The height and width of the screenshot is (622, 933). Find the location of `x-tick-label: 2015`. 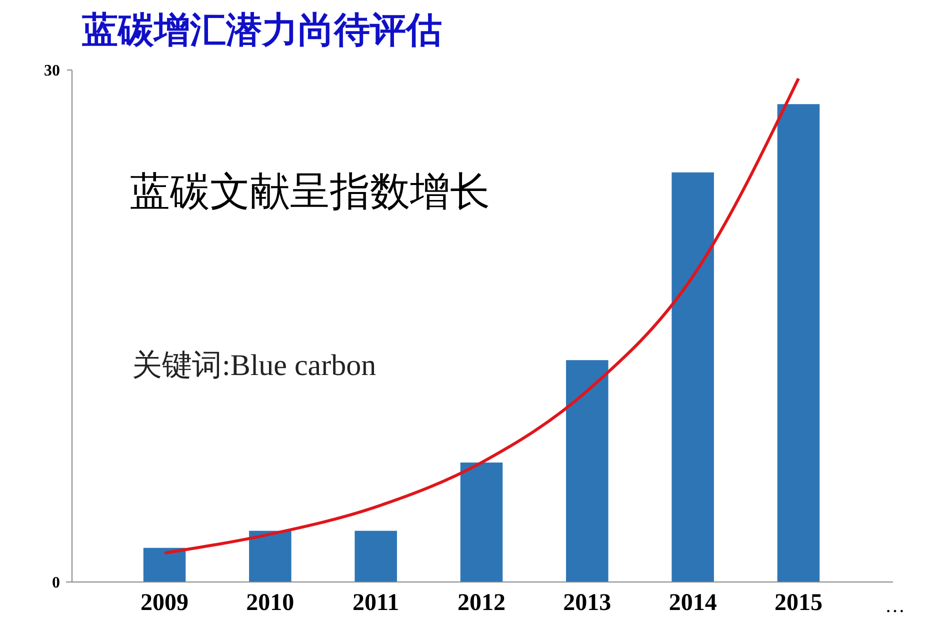

x-tick-label: 2015 is located at coordinates (798, 603).